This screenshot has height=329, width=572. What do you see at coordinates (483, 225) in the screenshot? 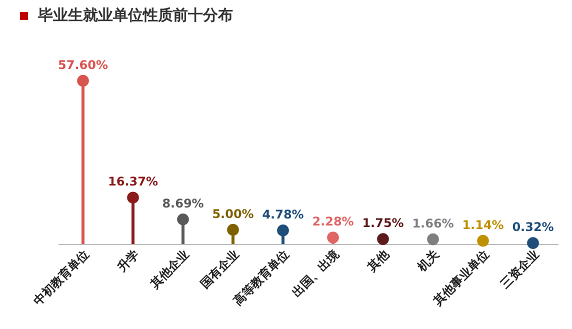
I see `data-label: 1.14%` at bounding box center [483, 225].